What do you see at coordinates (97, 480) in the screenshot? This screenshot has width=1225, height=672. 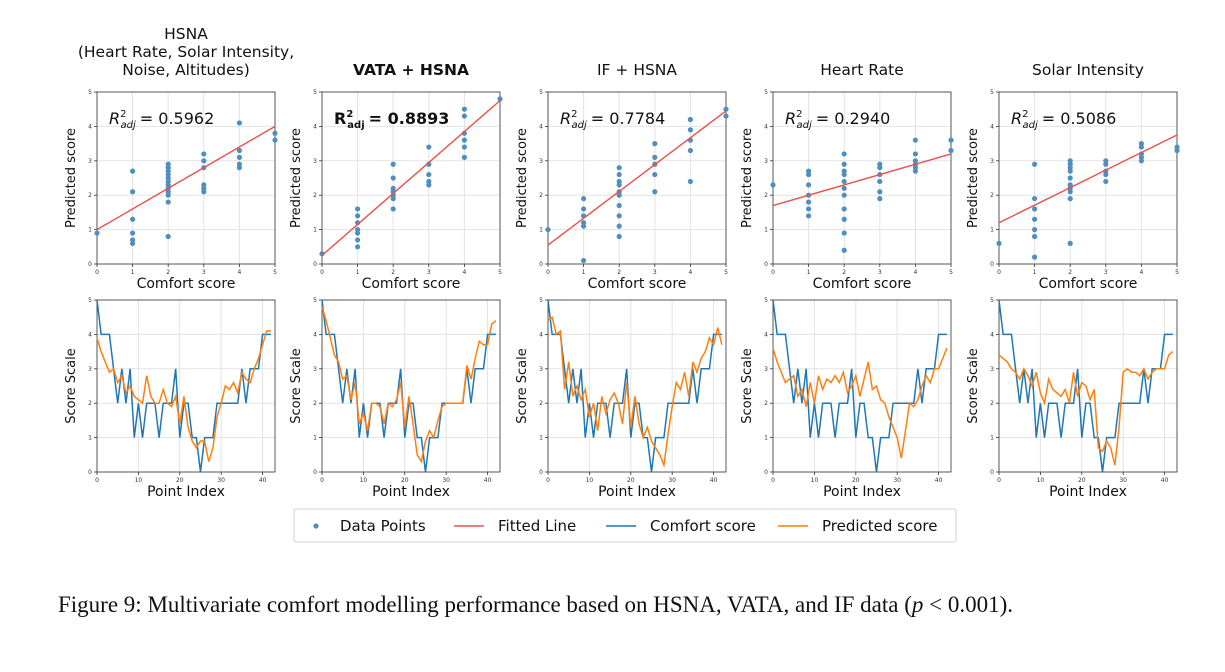 I see `series-xtick-label-0-0: 0` at bounding box center [97, 480].